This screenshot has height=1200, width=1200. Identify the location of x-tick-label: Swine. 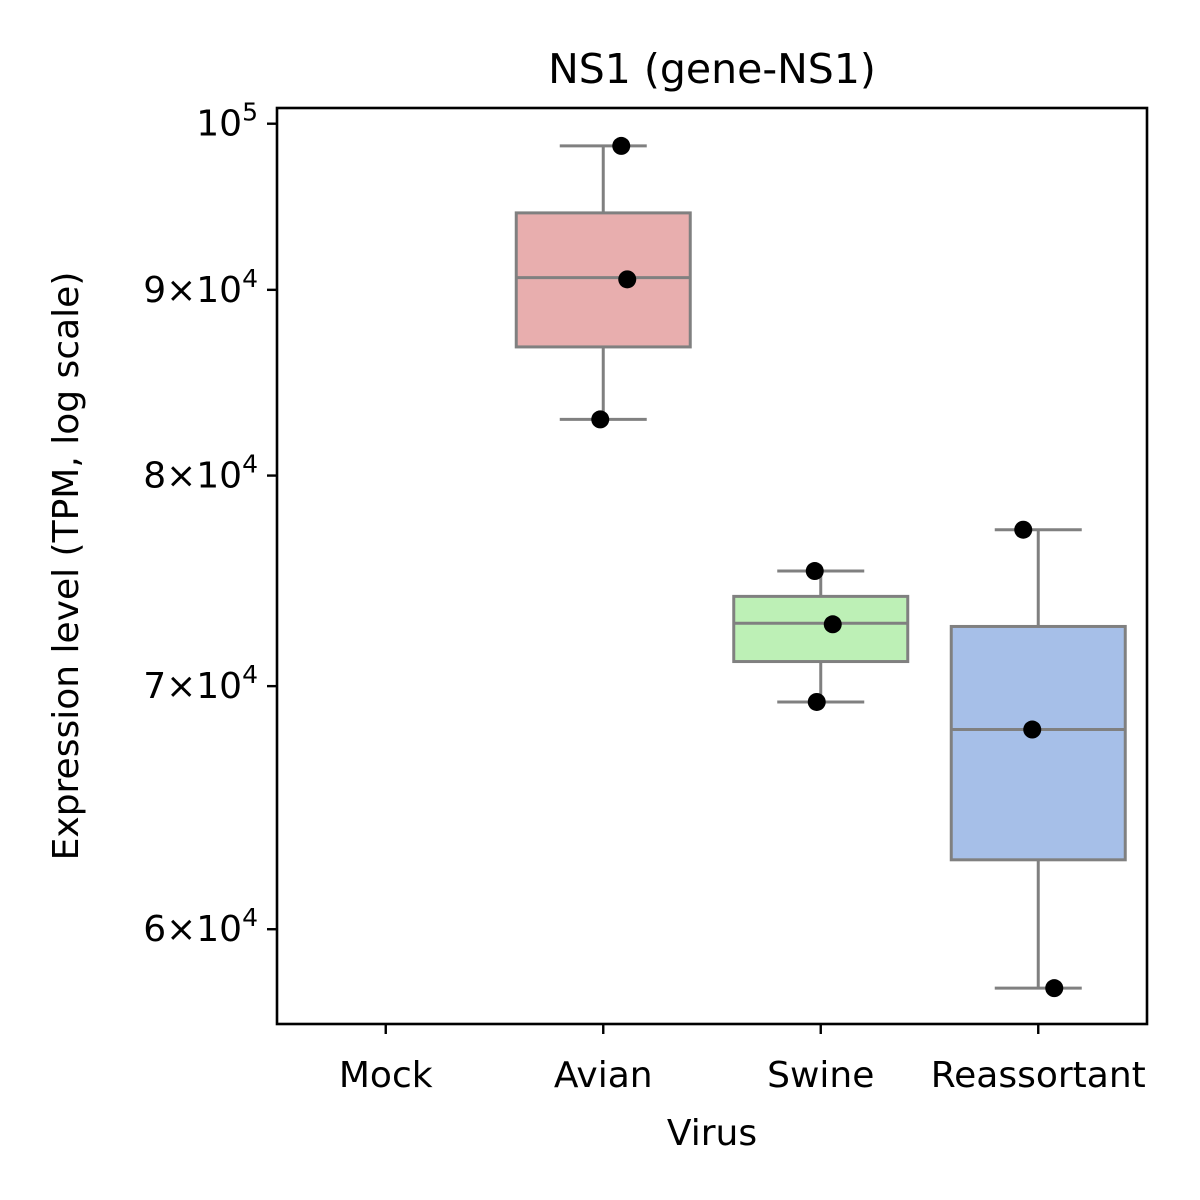
(820, 1075).